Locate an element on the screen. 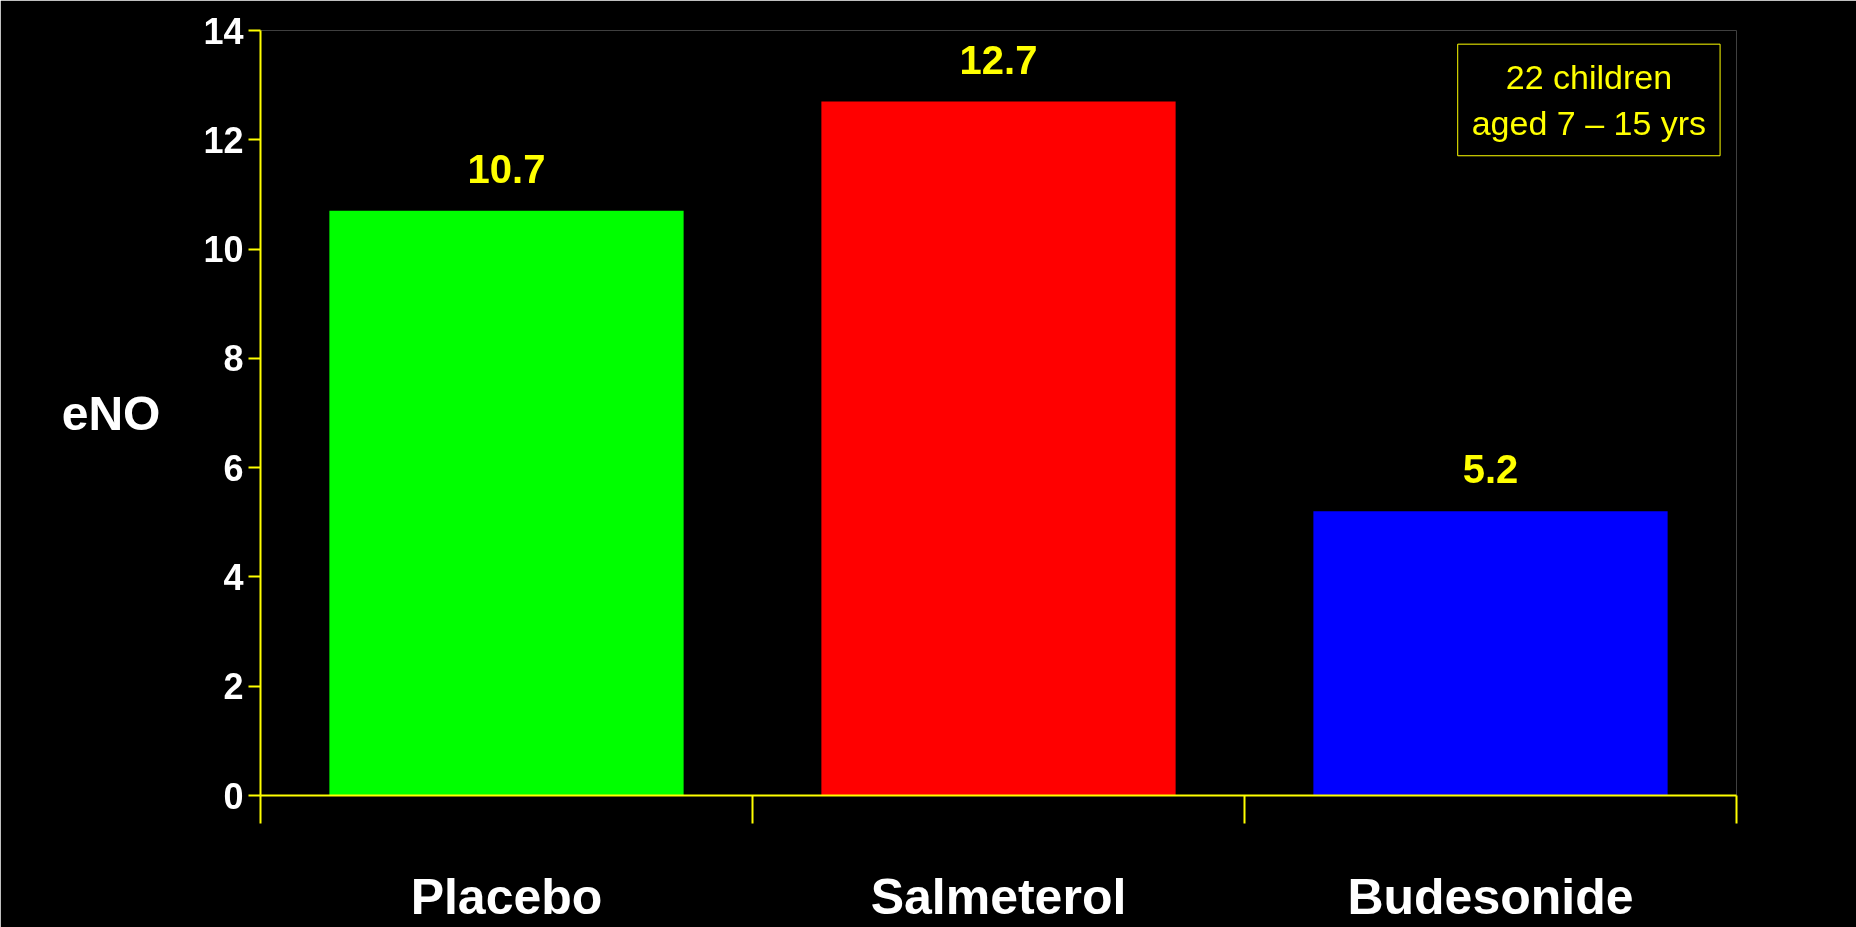  x-tick-label: Placebo is located at coordinates (506, 896).